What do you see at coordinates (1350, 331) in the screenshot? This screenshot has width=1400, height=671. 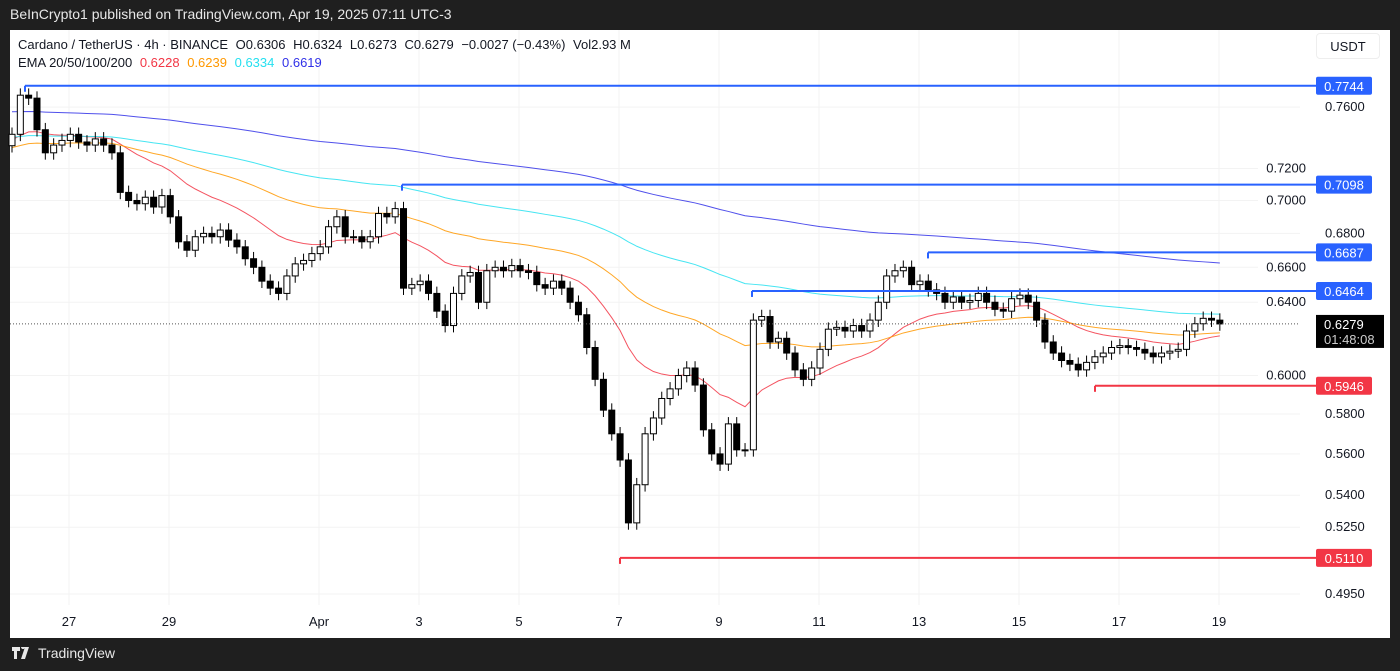 I see `last-price-badge` at bounding box center [1350, 331].